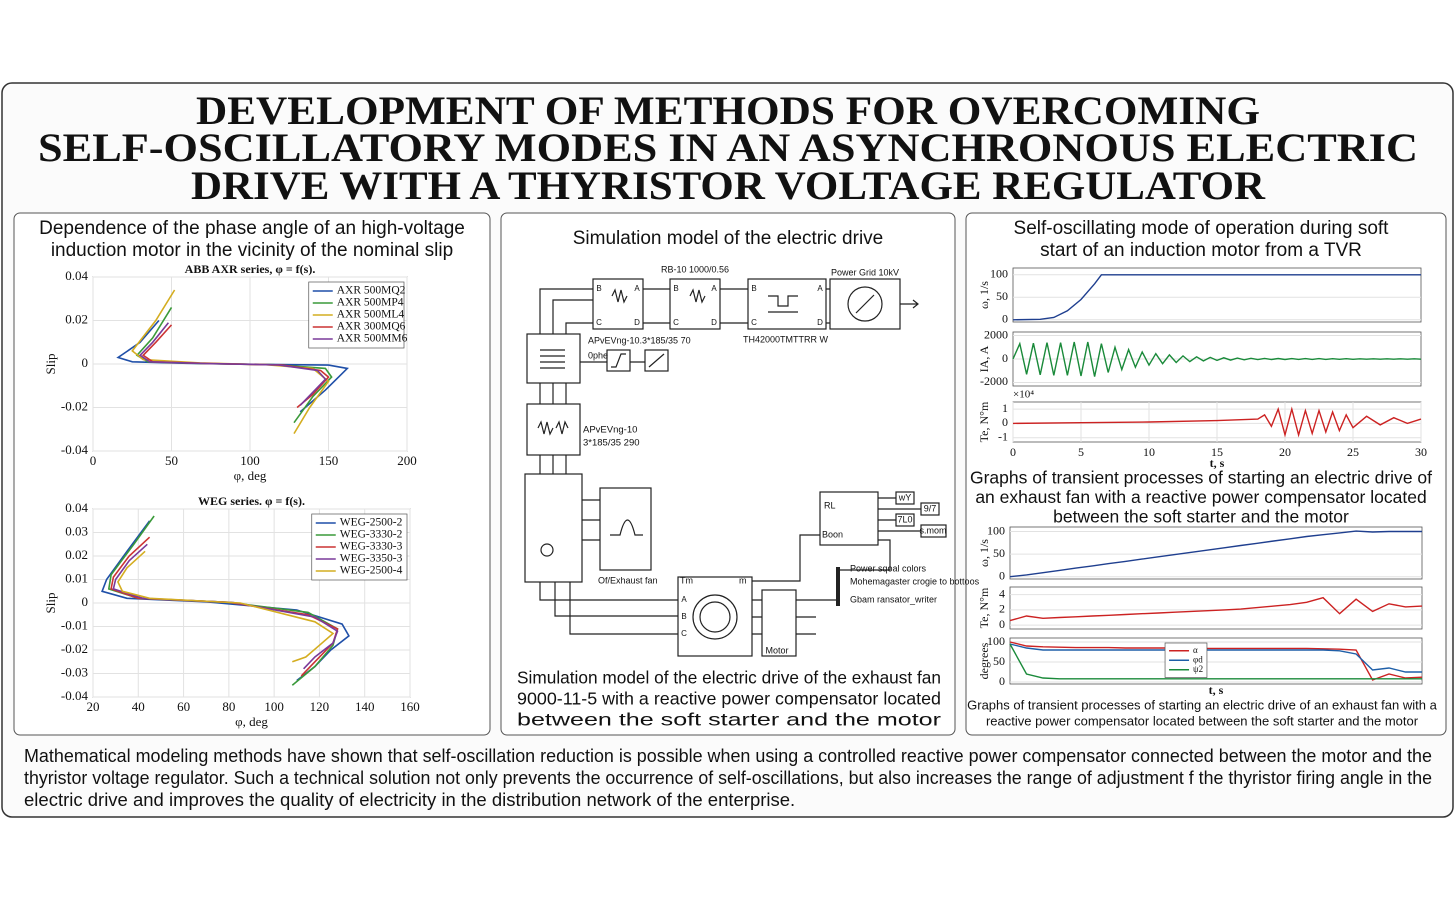  What do you see at coordinates (695, 269) in the screenshot?
I see `diagram-label: RB-10 1000/0.56` at bounding box center [695, 269].